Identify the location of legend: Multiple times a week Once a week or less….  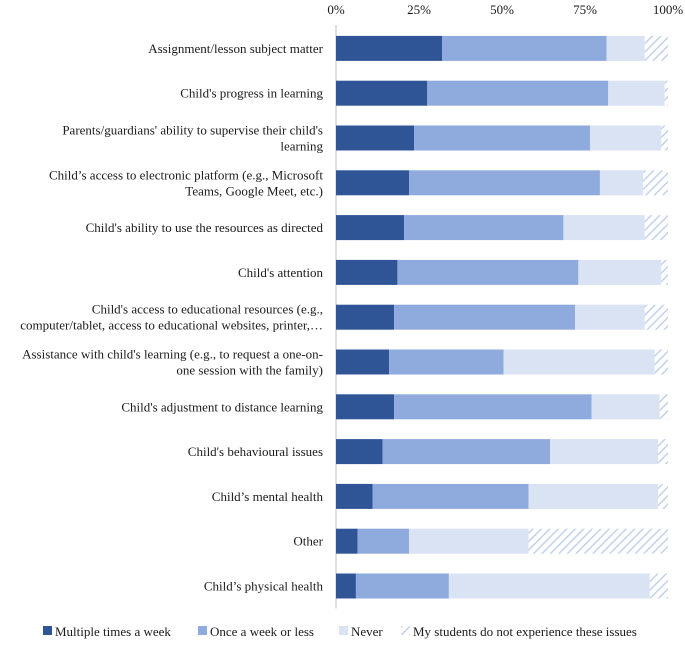
(340, 631).